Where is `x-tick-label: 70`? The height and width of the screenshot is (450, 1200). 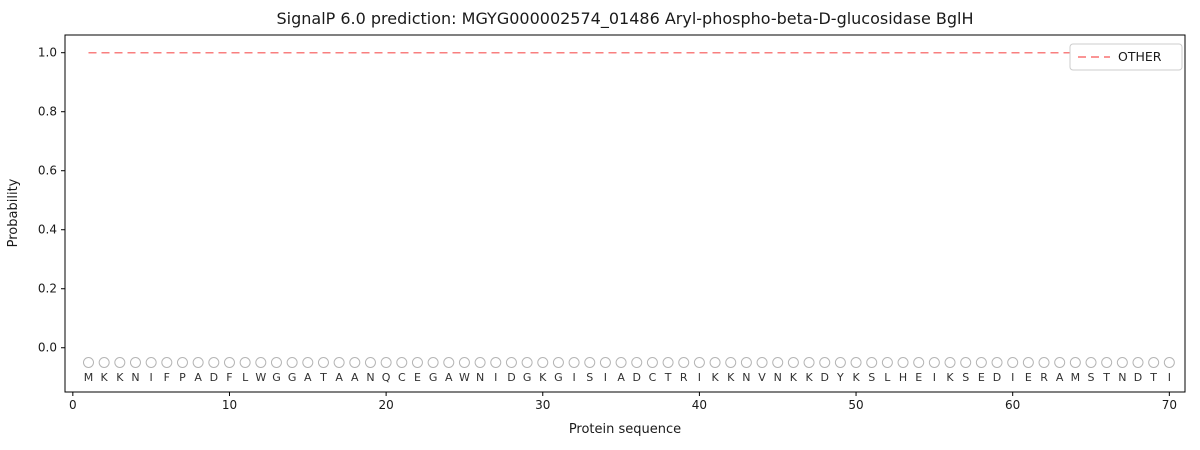 x-tick-label: 70 is located at coordinates (1169, 405).